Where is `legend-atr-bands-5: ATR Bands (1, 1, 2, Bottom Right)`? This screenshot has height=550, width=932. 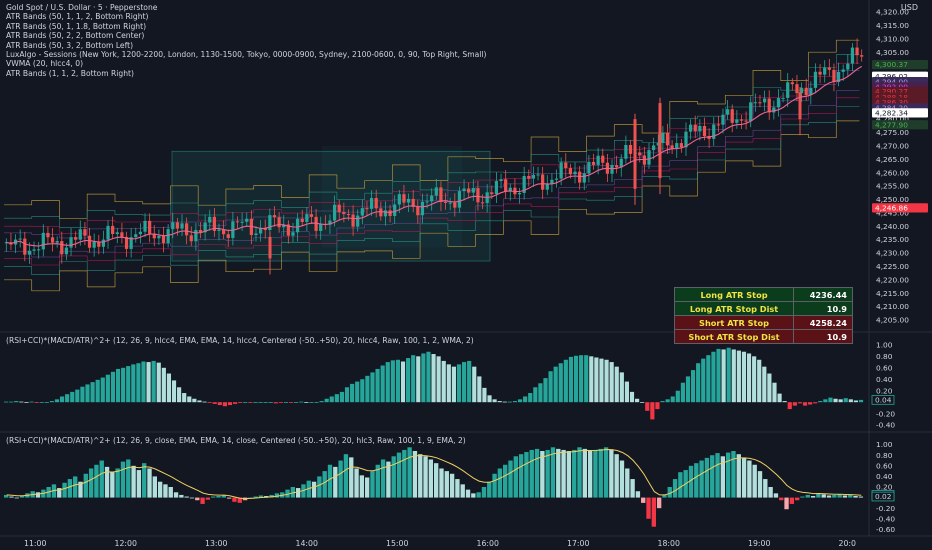
legend-atr-bands-5: ATR Bands (1, 1, 2, Bottom Right) is located at coordinates (70, 73).